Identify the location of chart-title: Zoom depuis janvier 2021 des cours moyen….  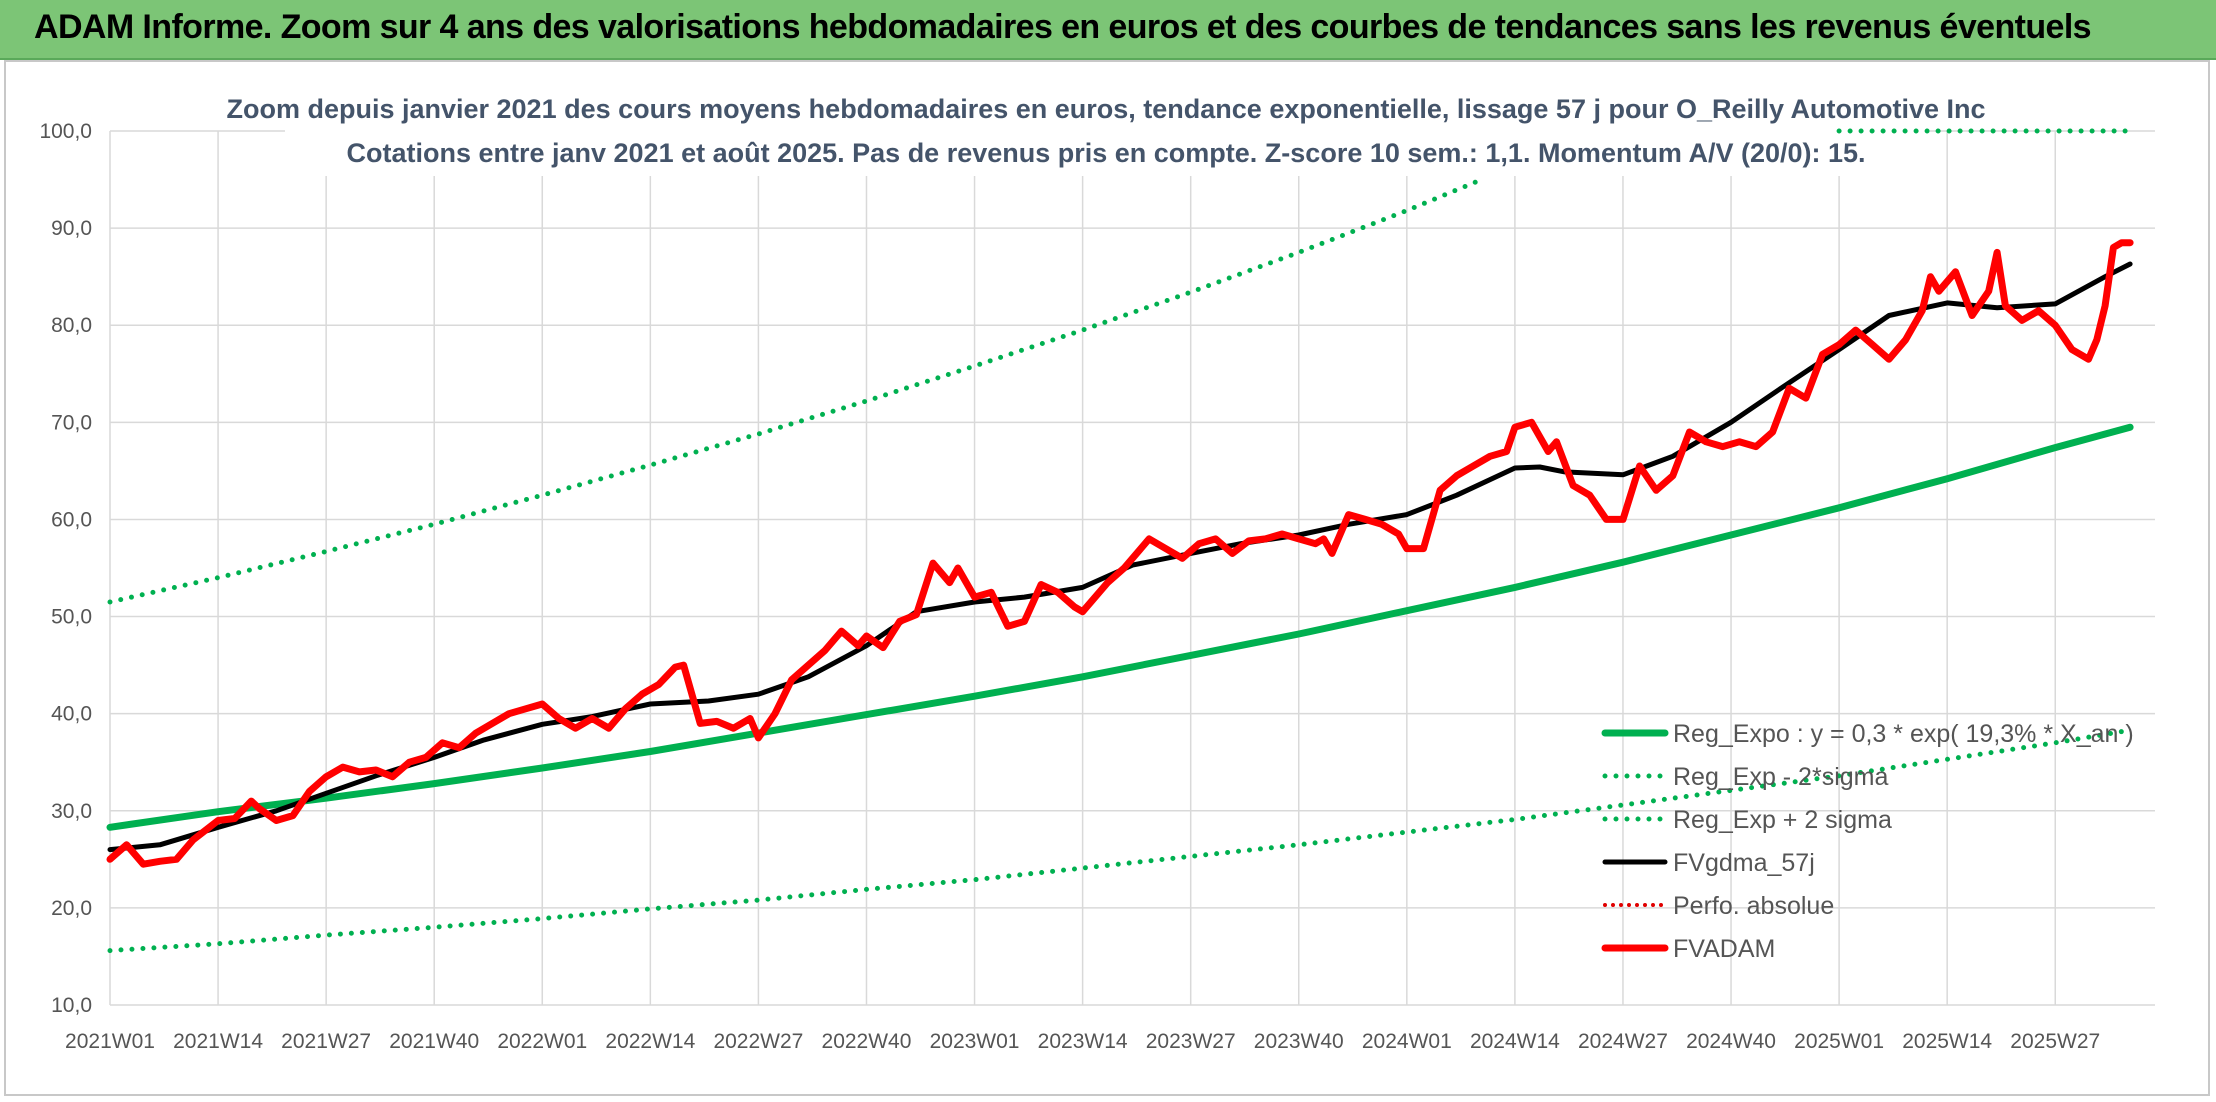
(1105, 109).